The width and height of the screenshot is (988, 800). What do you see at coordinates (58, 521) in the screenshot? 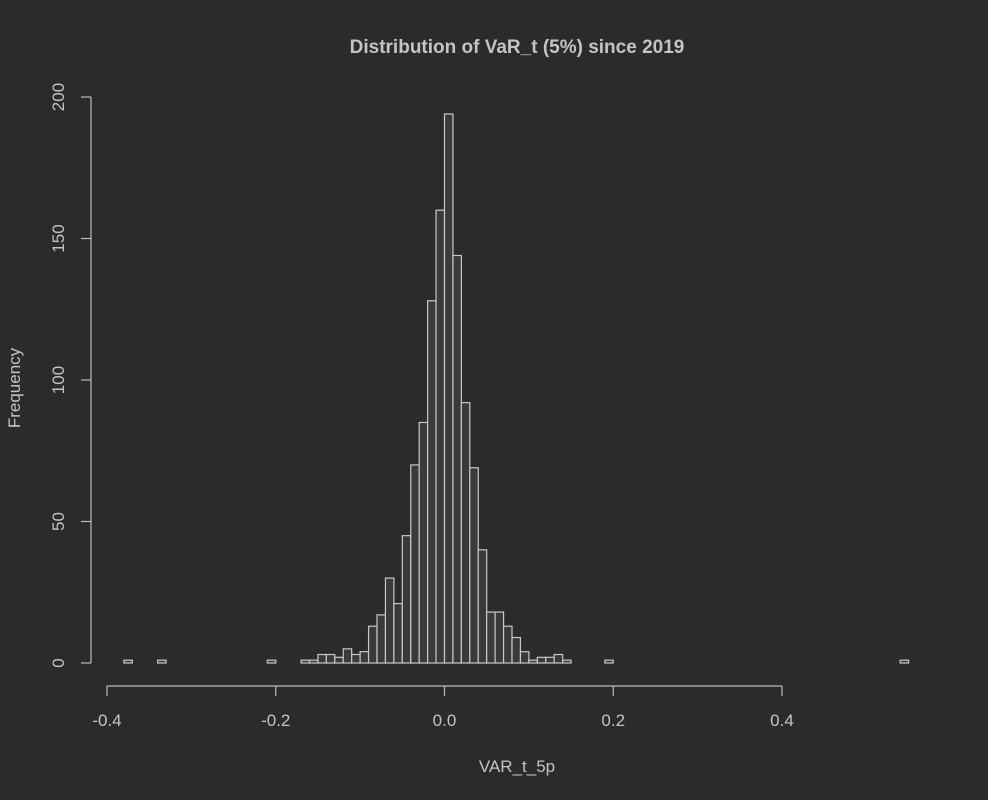
I see `y-tick-label: 50` at bounding box center [58, 521].